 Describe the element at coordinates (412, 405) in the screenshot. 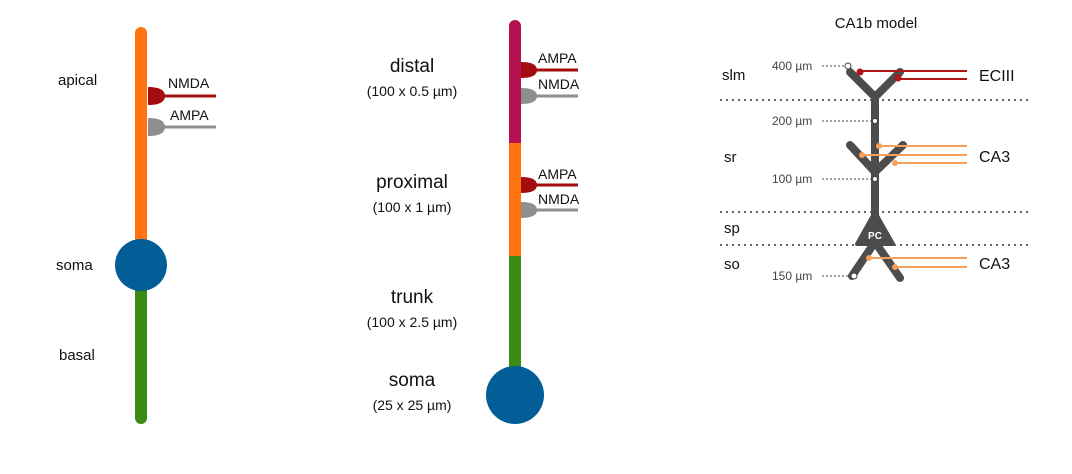

I see `soma-dims: (25 x 25 µm)` at that location.